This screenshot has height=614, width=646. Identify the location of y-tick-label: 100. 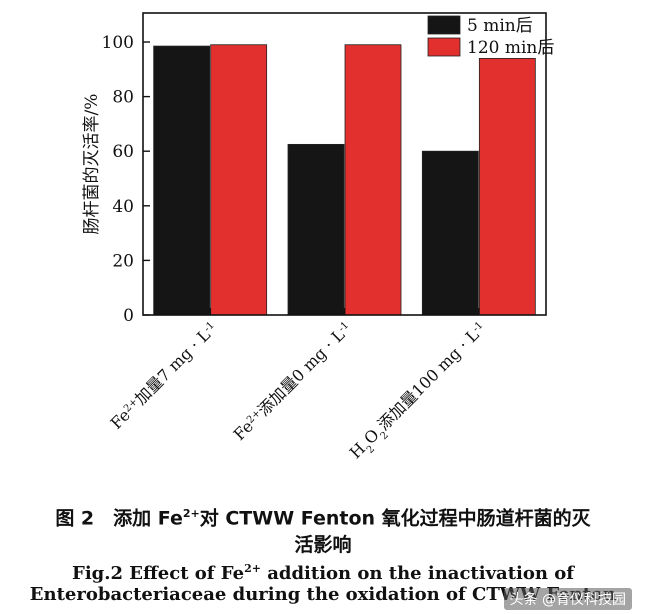
(118, 43).